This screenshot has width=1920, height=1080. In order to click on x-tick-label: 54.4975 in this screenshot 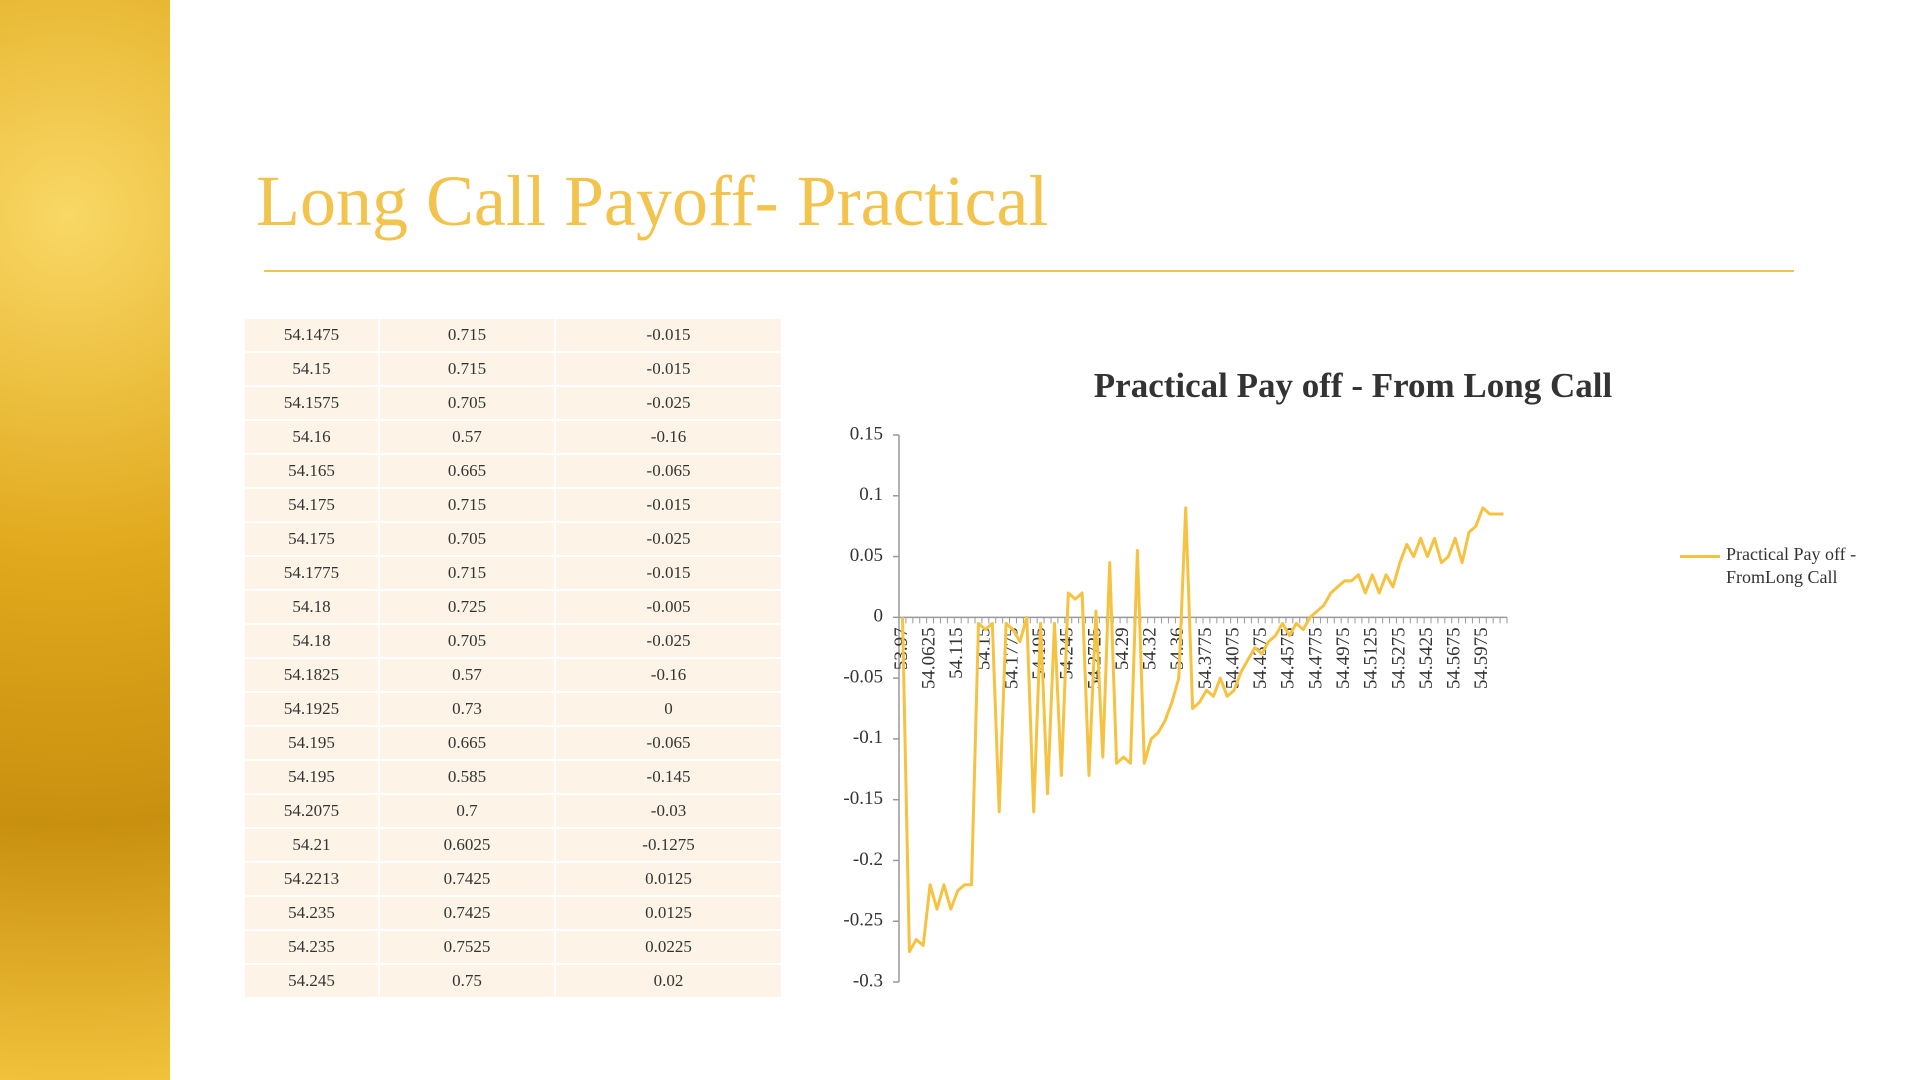, I will do `click(1343, 658)`.